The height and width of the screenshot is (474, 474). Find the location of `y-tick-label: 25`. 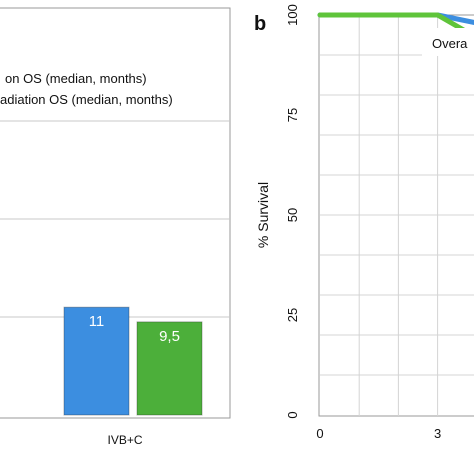

y-tick-label: 25 is located at coordinates (292, 315).